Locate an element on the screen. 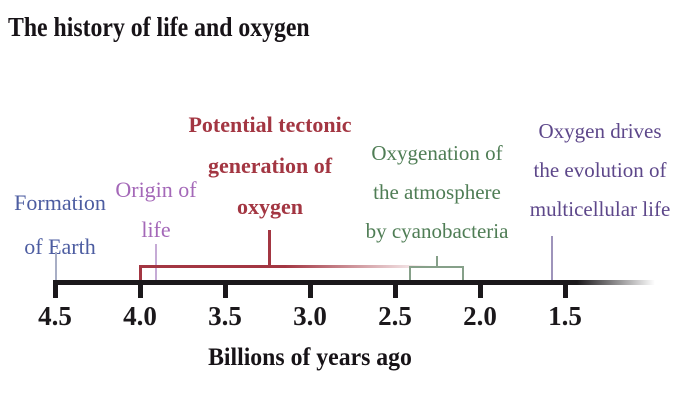  annotation-text-line: multicellular life is located at coordinates (600, 209).